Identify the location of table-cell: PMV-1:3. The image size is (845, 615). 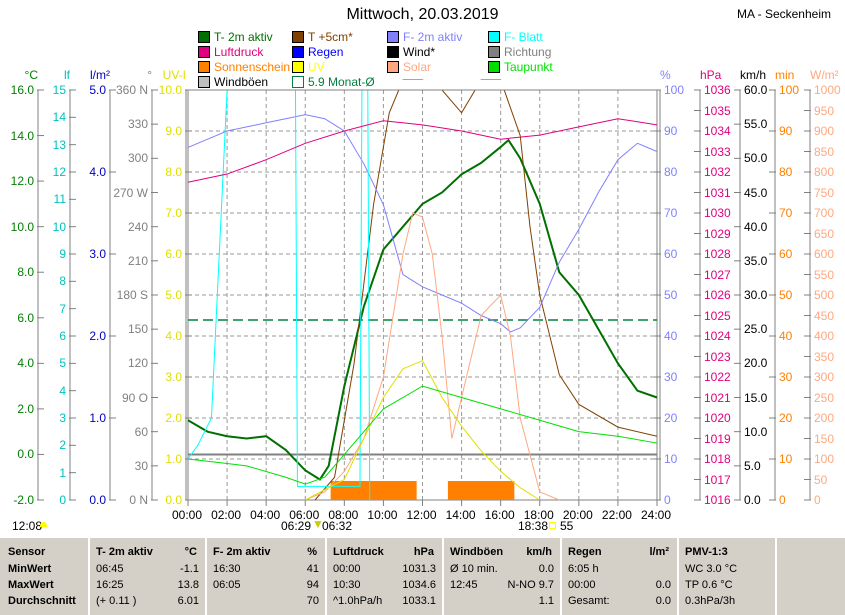
(706, 552).